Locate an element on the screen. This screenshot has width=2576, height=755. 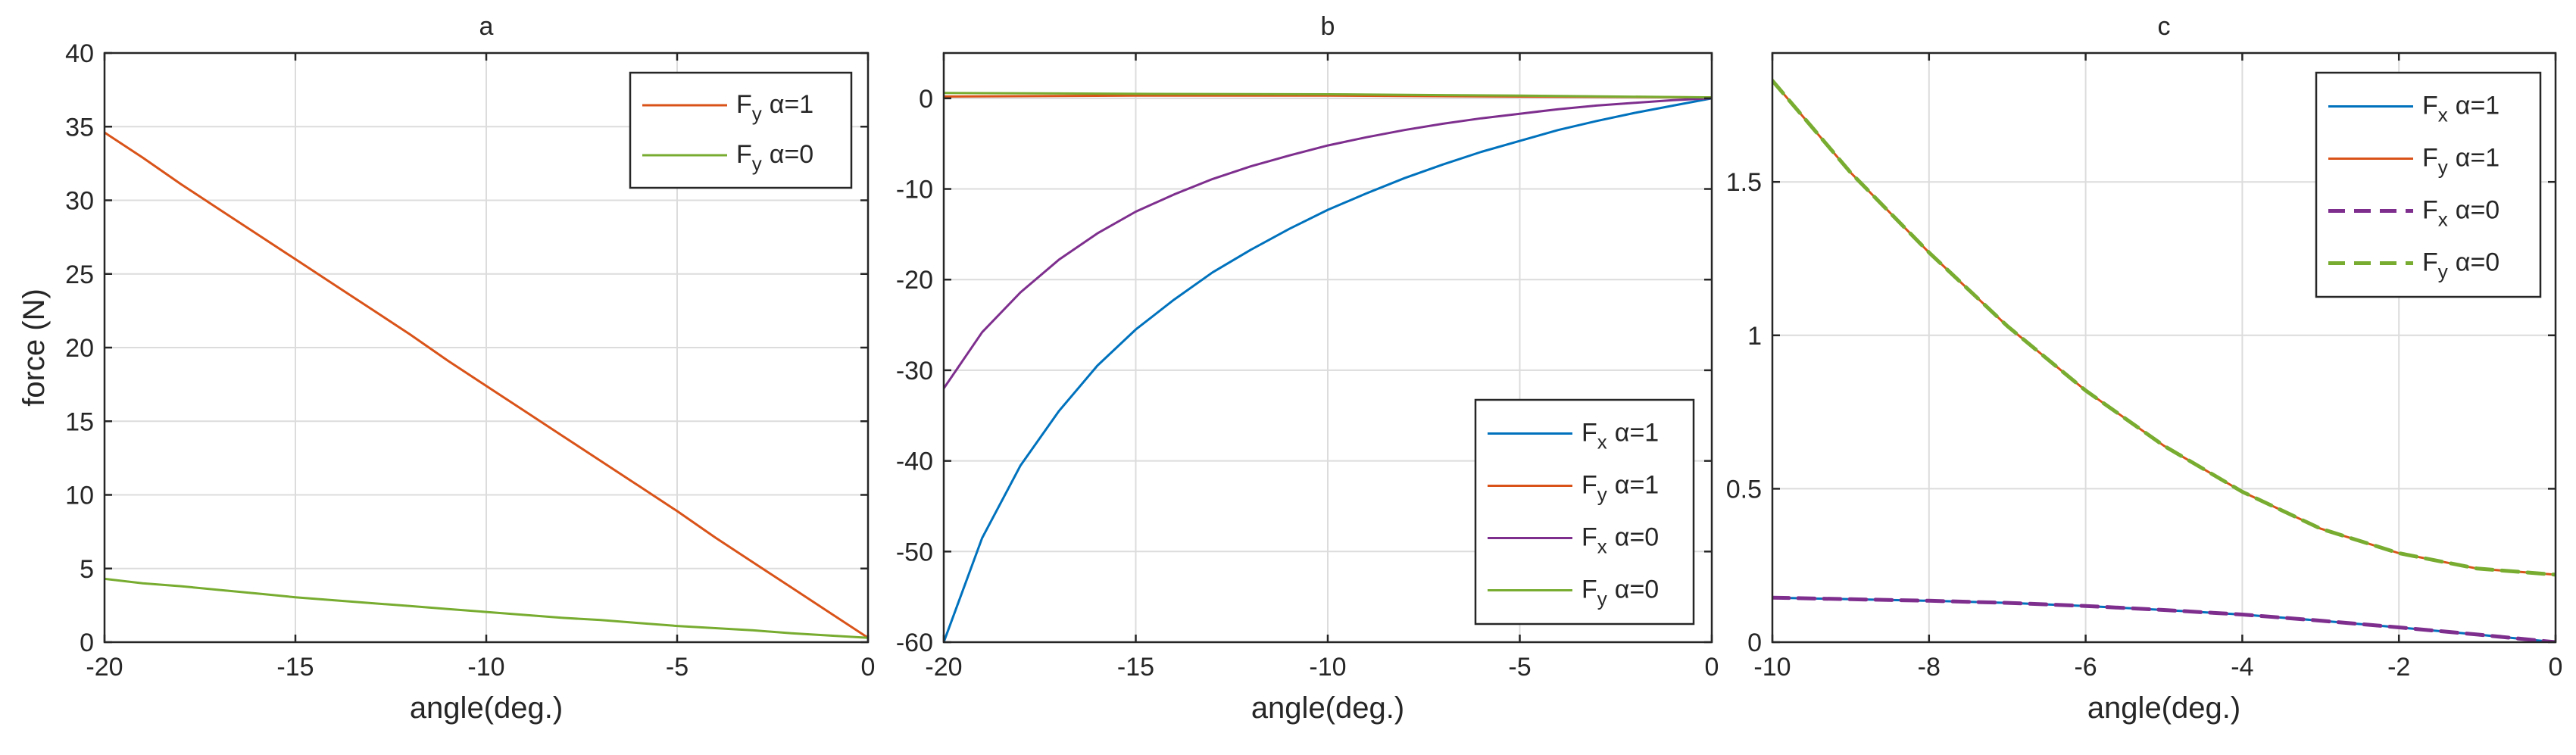
y-tick-label: -30 is located at coordinates (915, 371).